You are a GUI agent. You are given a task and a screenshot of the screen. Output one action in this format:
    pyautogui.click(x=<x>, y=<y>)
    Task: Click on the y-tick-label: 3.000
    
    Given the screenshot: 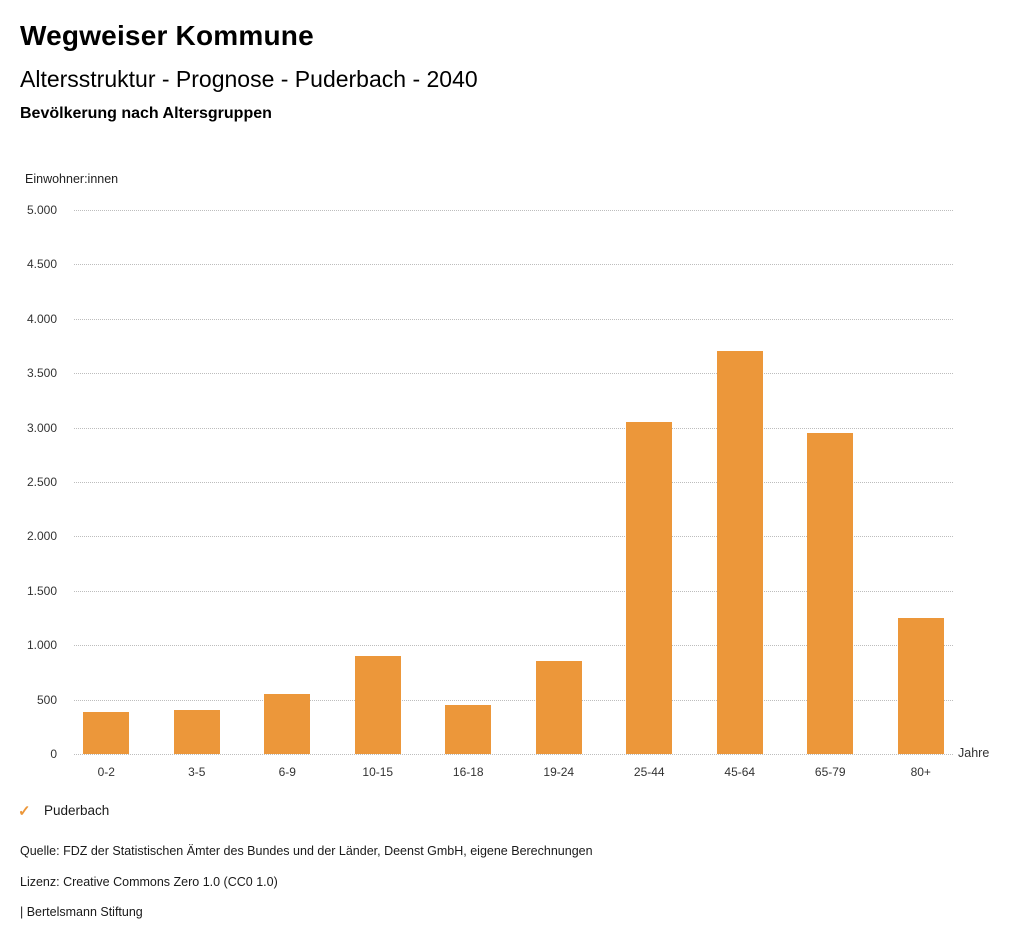 What is the action you would take?
    pyautogui.click(x=41, y=427)
    